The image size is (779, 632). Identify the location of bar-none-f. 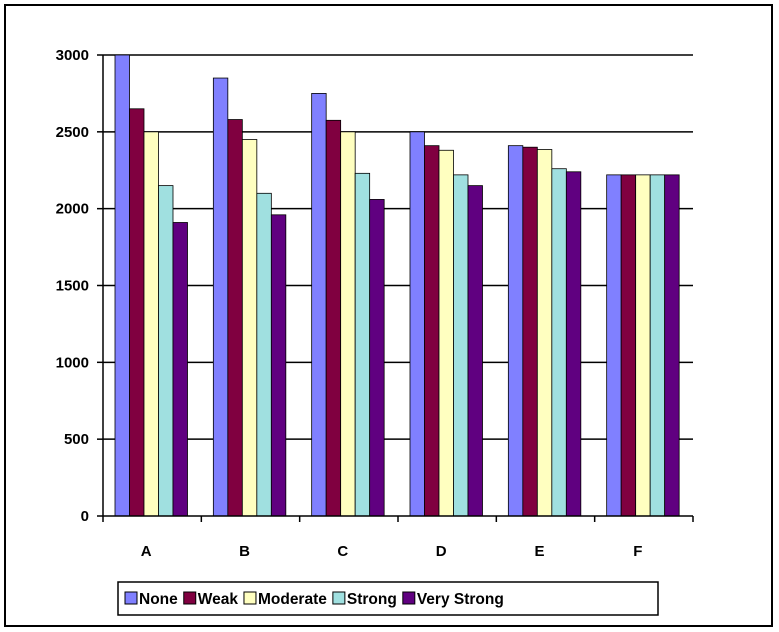
(614, 345).